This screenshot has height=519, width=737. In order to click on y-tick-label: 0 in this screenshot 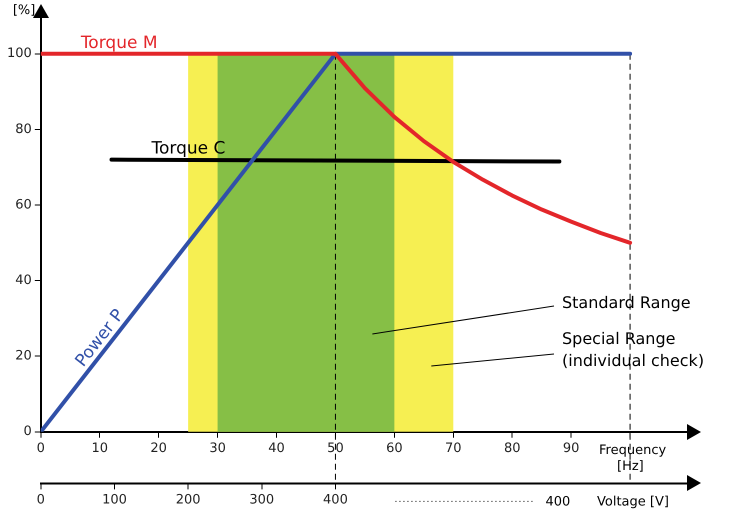, I will do `click(28, 432)`.